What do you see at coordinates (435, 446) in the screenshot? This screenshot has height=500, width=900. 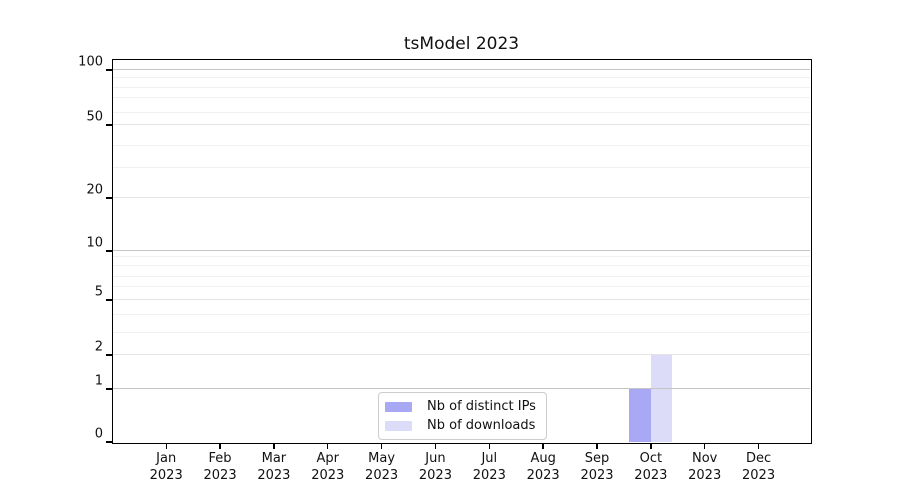 I see `x-tick-jun` at bounding box center [435, 446].